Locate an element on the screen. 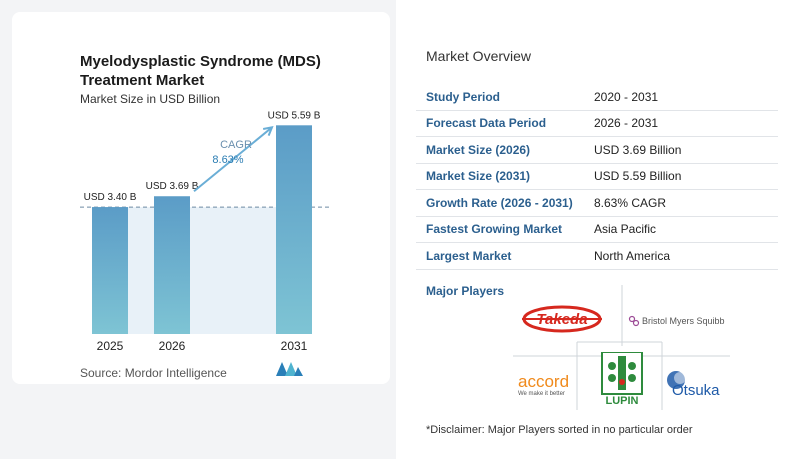 This screenshot has width=800, height=459. accord-wordmark: accord is located at coordinates (544, 381).